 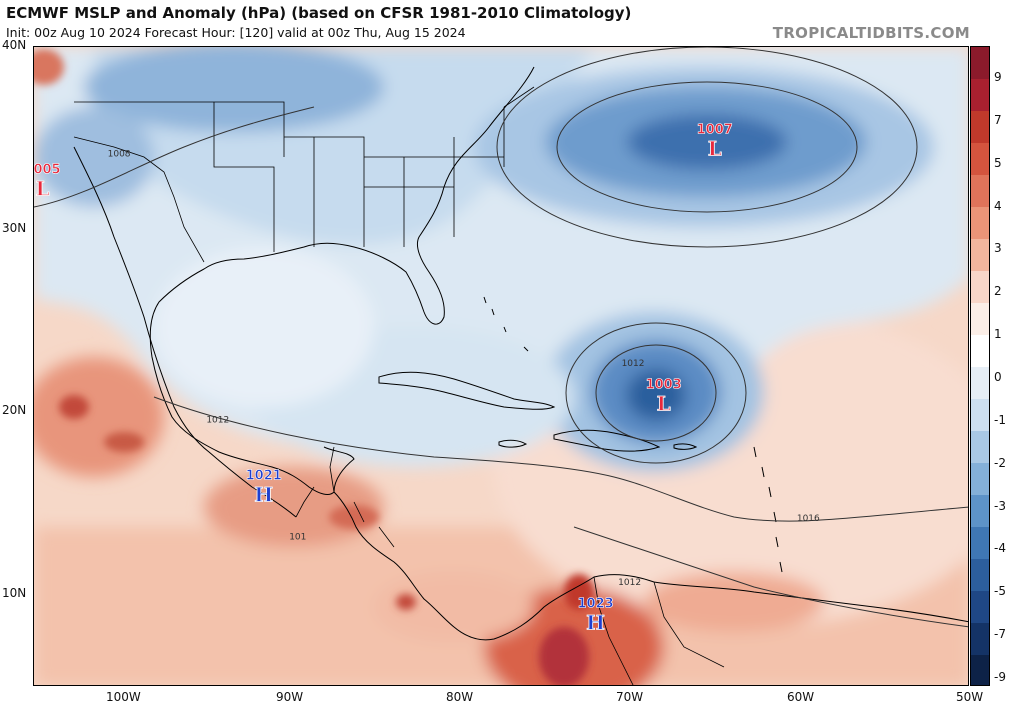 What do you see at coordinates (345, 497) in the screenshot?
I see `central-america-borders` at bounding box center [345, 497].